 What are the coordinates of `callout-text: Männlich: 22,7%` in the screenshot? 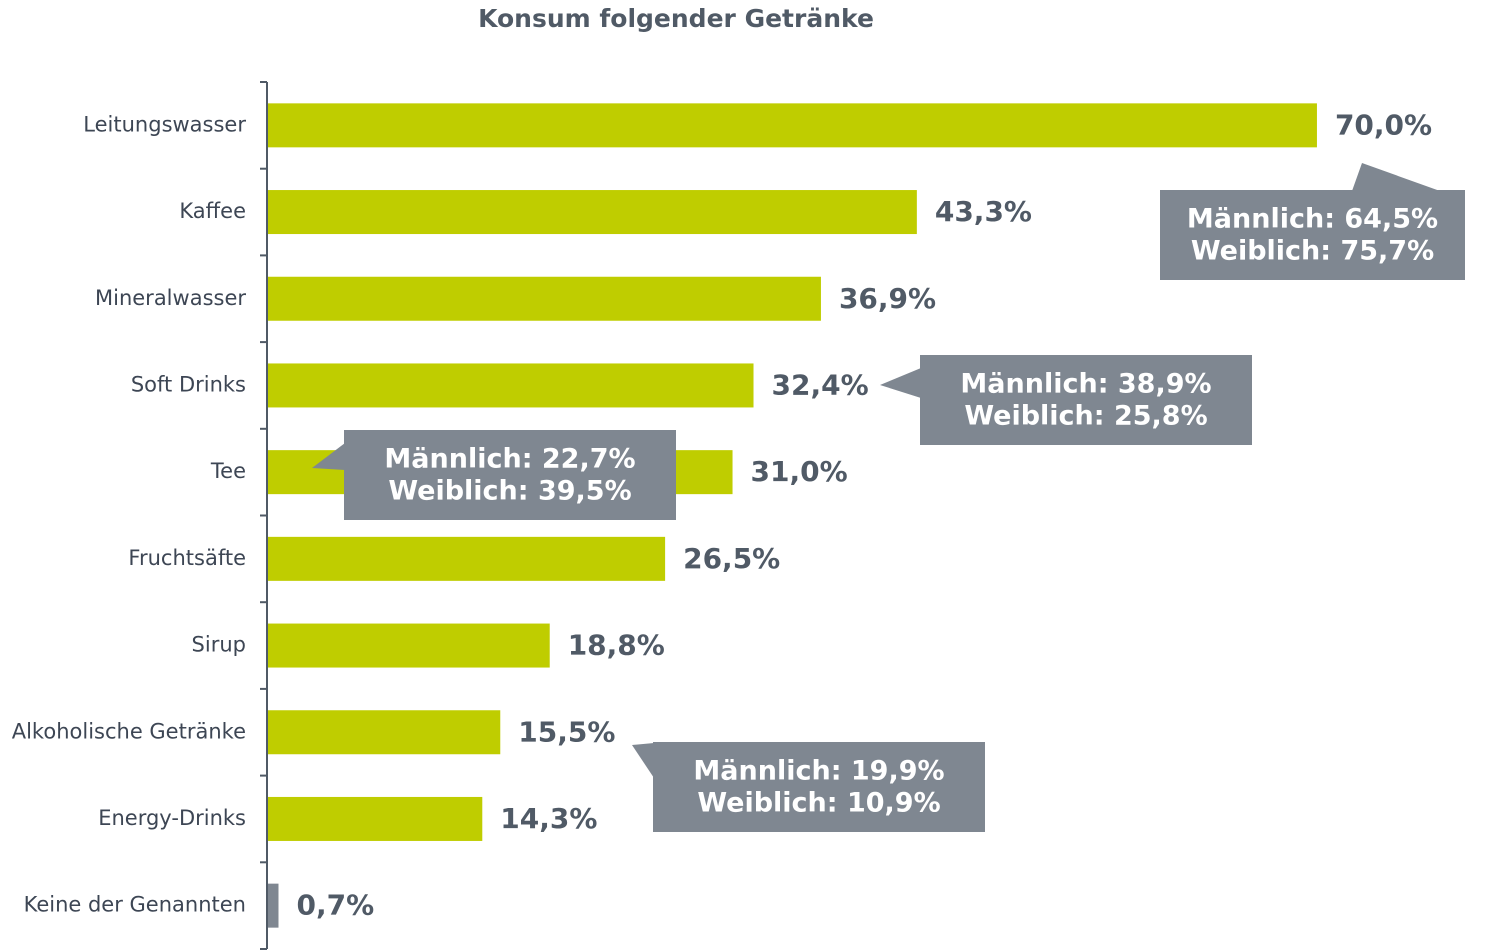 It's located at (509, 459).